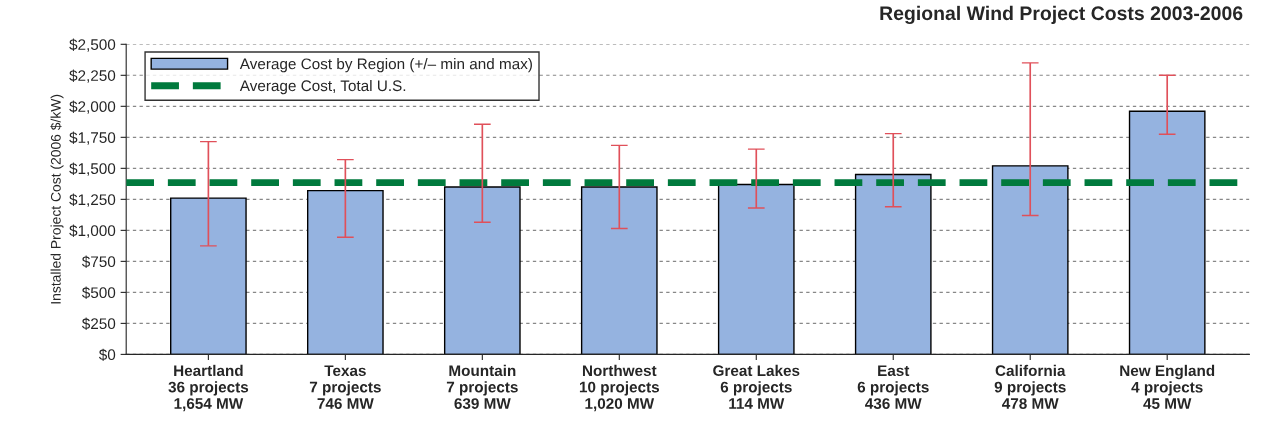 This screenshot has width=1262, height=443. What do you see at coordinates (322, 87) in the screenshot?
I see `legend-label: Average Cost, Total U.S.` at bounding box center [322, 87].